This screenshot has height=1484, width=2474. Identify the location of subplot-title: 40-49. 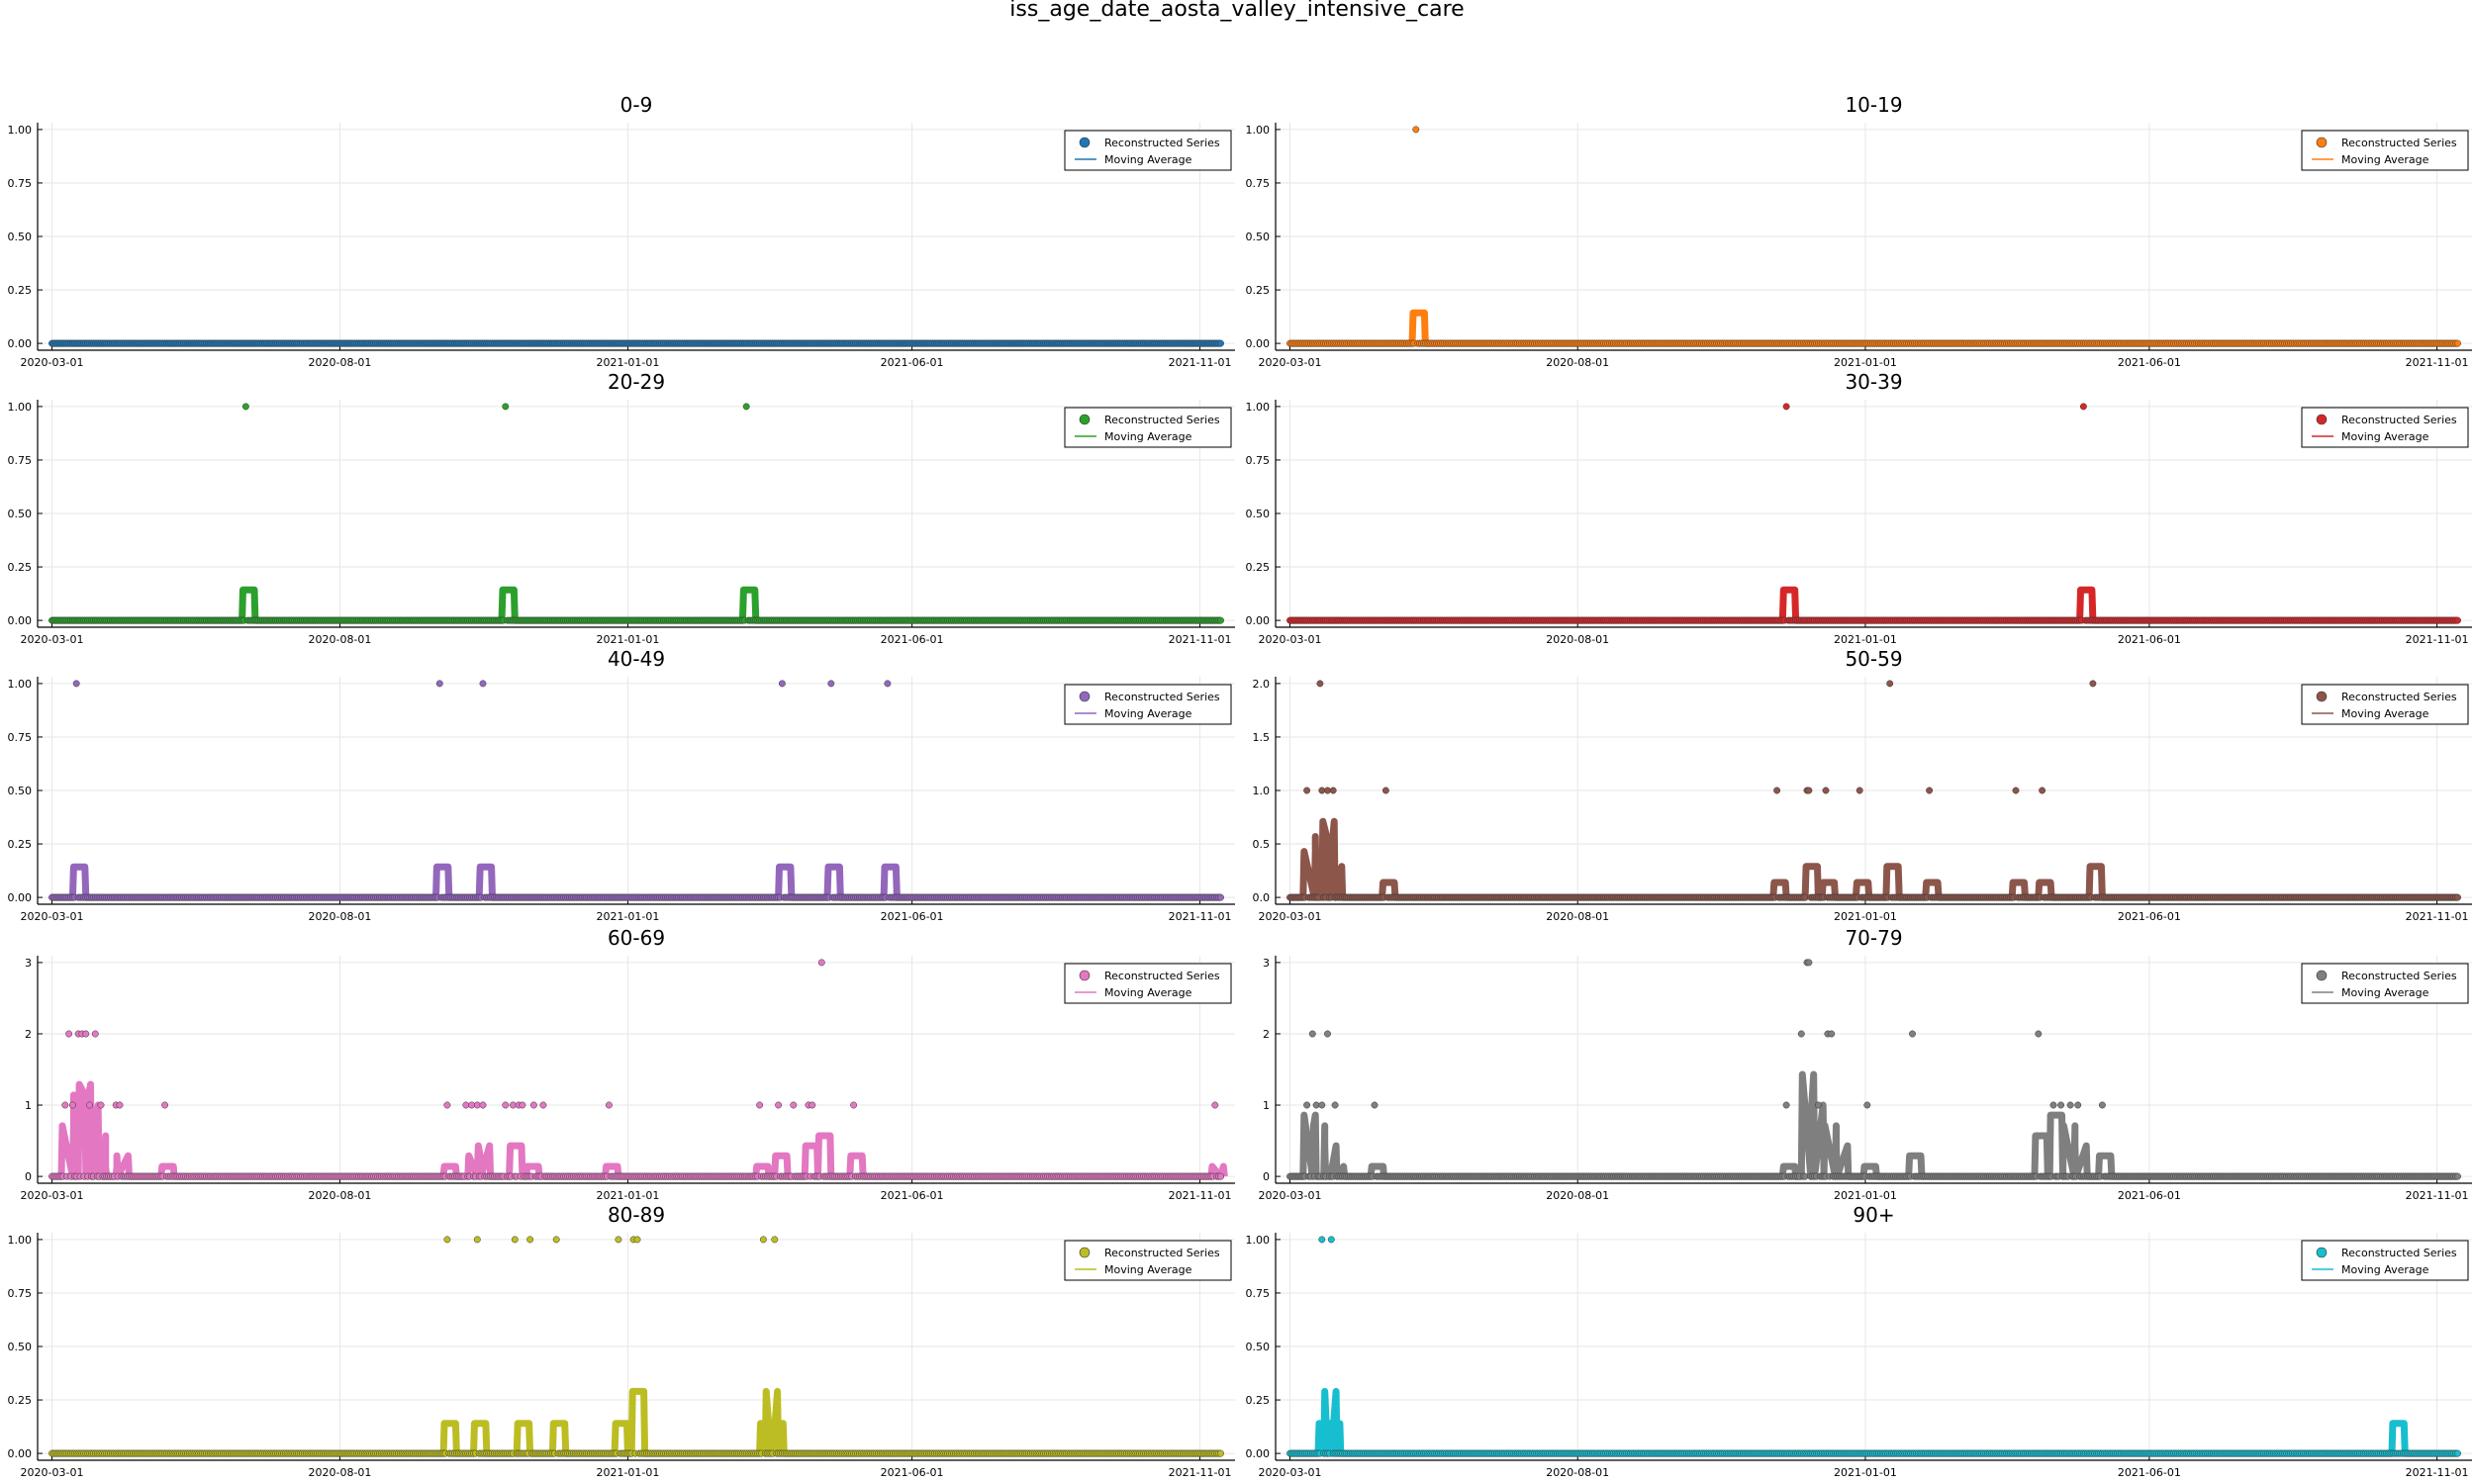
(637, 659).